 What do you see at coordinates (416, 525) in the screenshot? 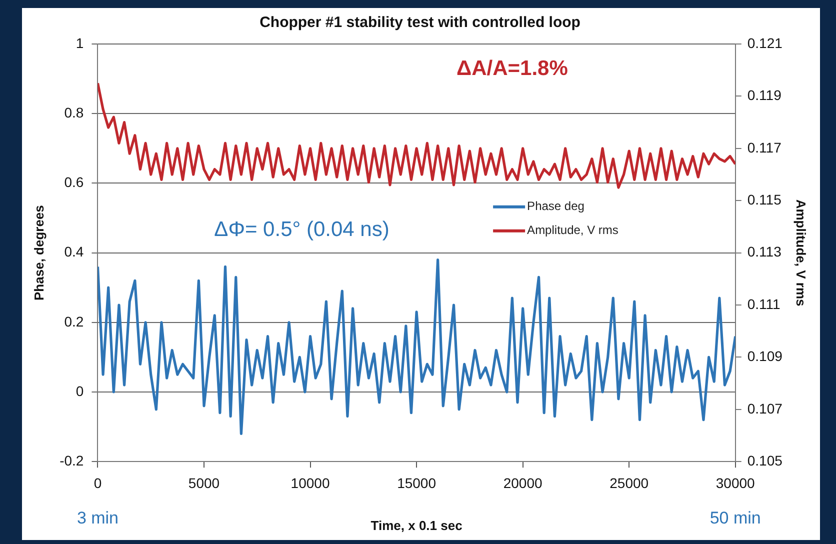
I see `x-axis-title: Time, x 0.1 sec` at bounding box center [416, 525].